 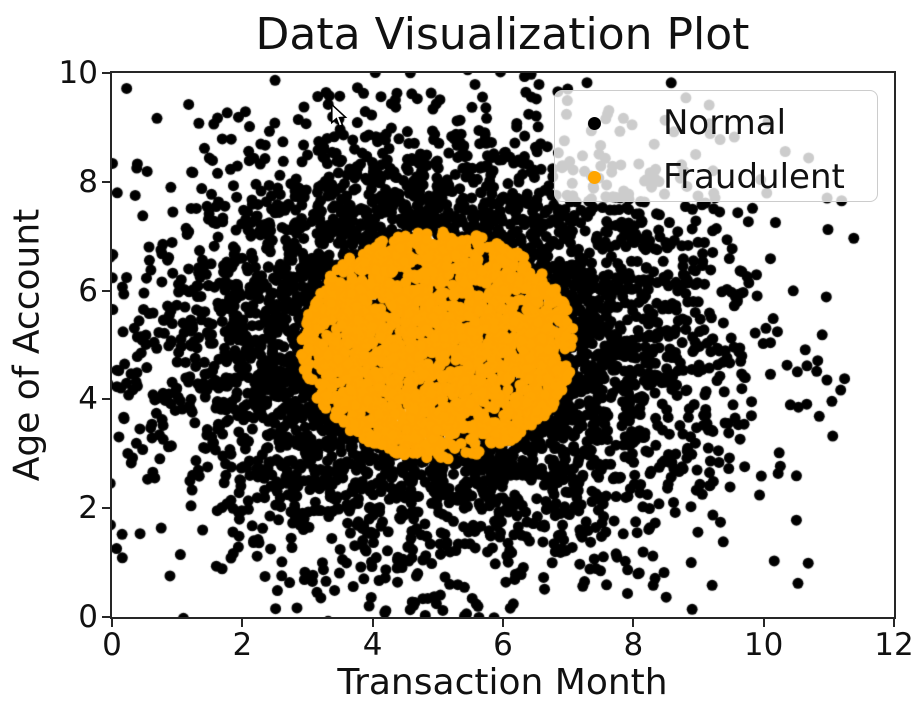 What do you see at coordinates (894, 645) in the screenshot?
I see `x-tick-label: 12` at bounding box center [894, 645].